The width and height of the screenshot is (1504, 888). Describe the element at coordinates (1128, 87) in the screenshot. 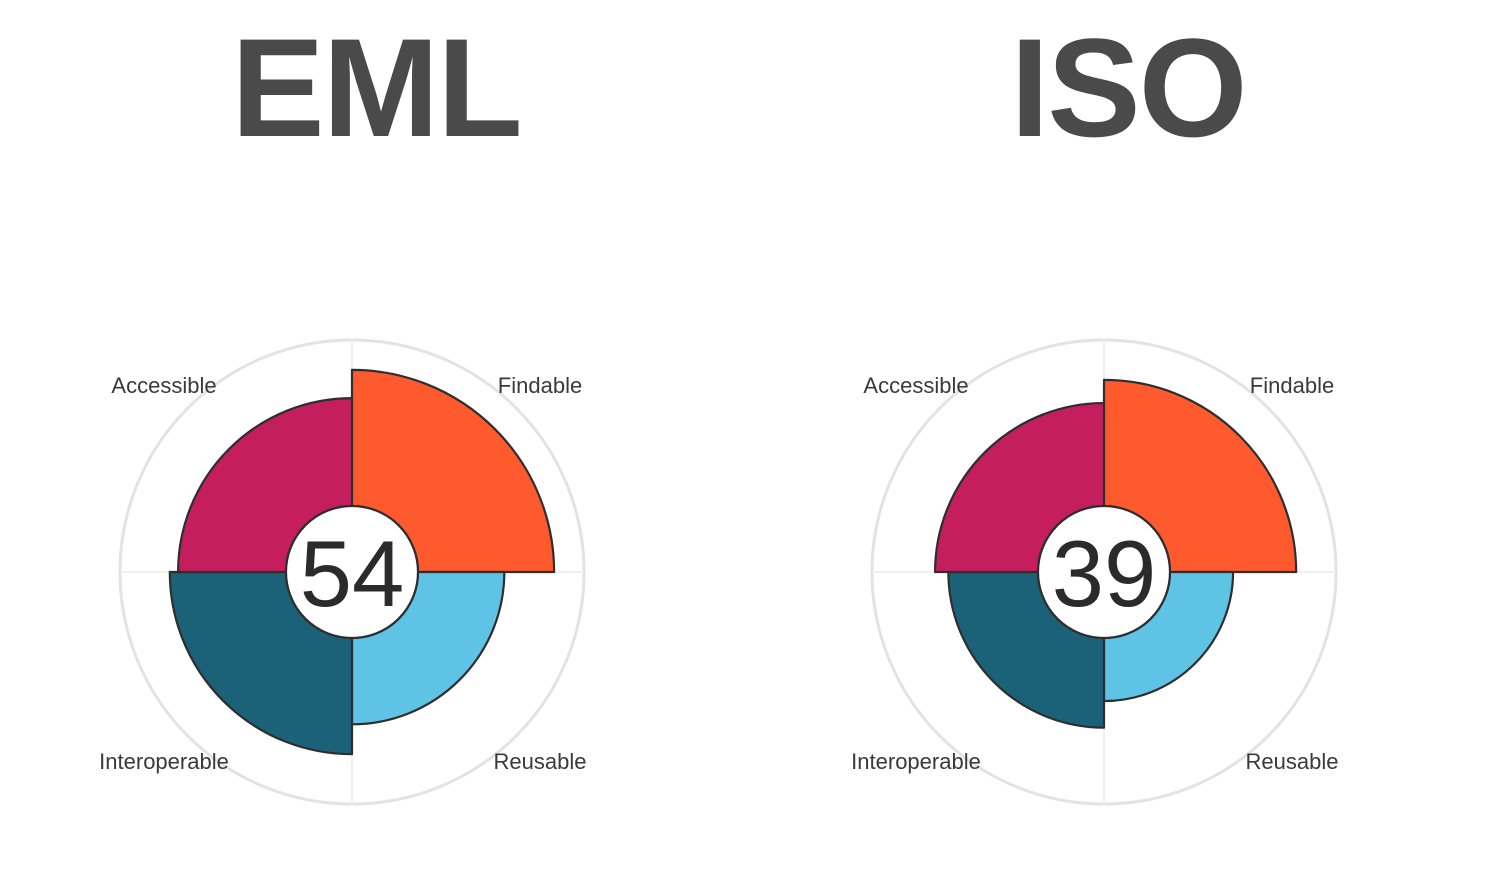

I see `chart-title: ISO` at that location.